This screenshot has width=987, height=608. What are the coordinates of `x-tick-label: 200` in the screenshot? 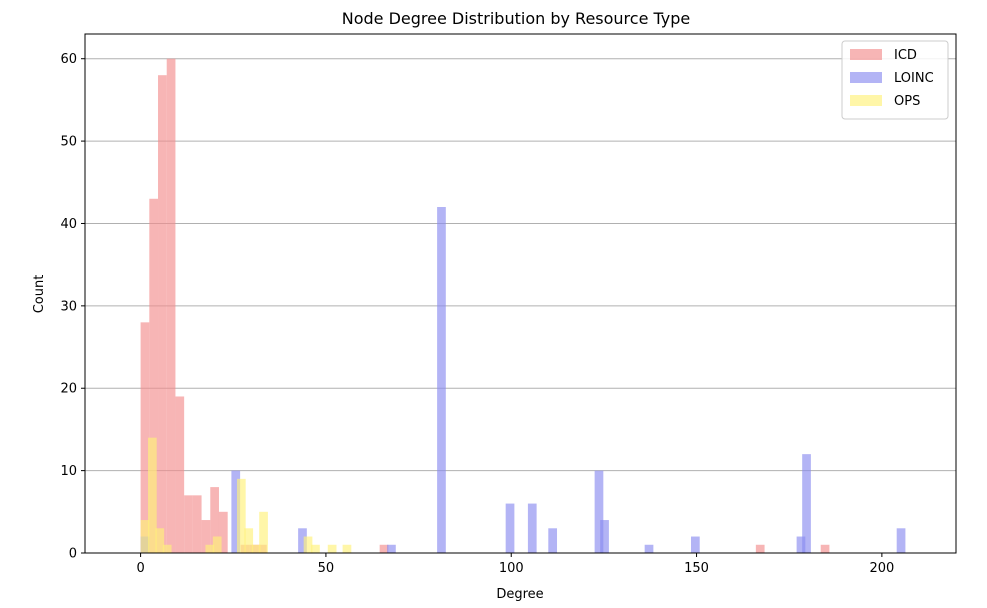 It's located at (881, 568).